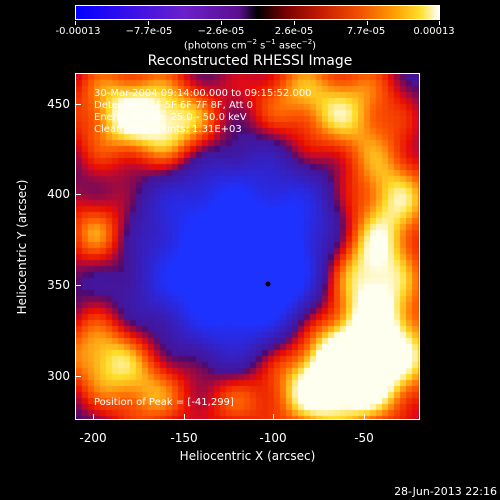  I want to click on plot-timestamp: 28-Jun-2013 22:16, so click(445, 491).